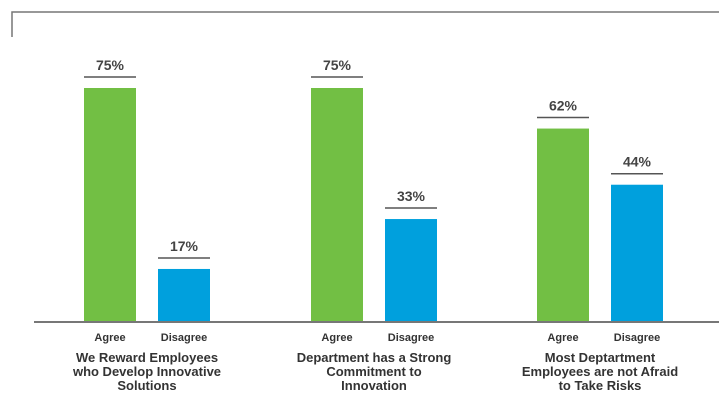 This screenshot has width=719, height=397. What do you see at coordinates (373, 371) in the screenshot?
I see `category-label-2-line-2: Commitment to` at bounding box center [373, 371].